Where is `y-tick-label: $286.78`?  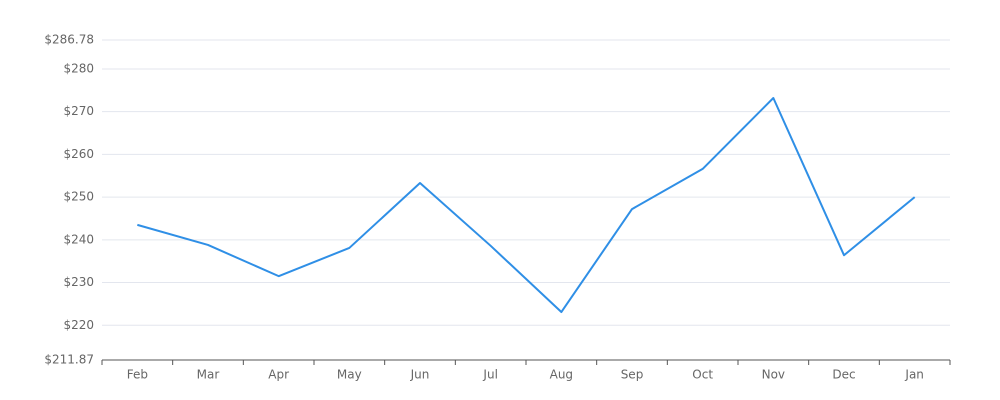 y-tick-label: $286.78 is located at coordinates (69, 40).